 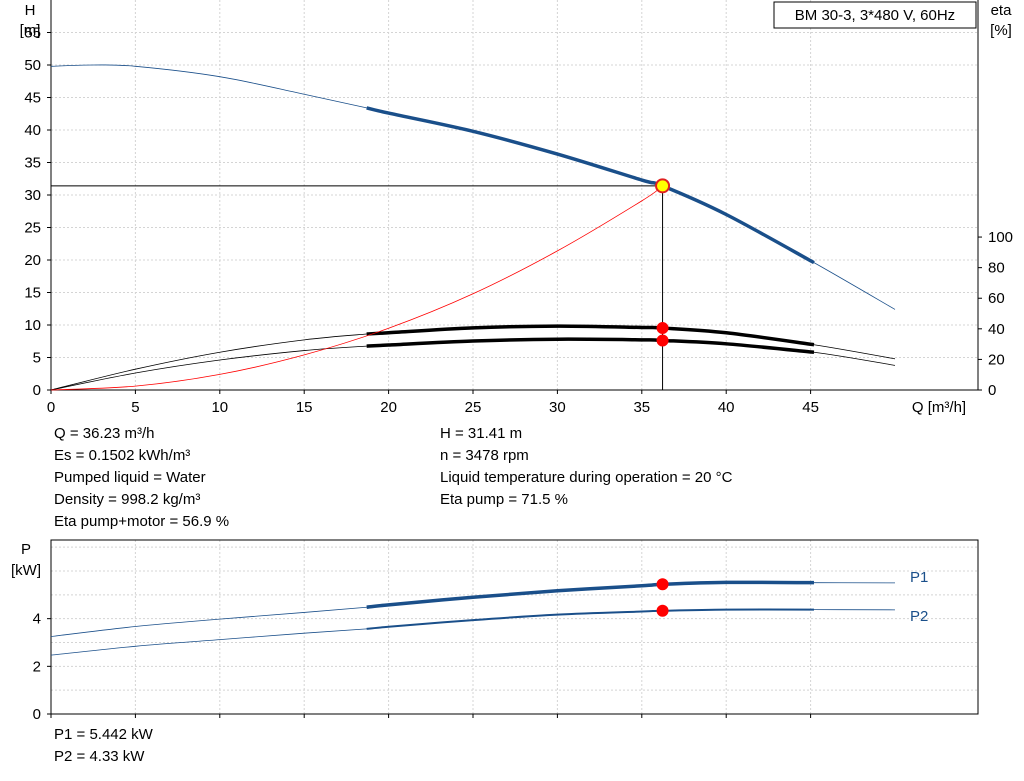 I want to click on x-axis-label: Q [m³/h], so click(x=939, y=407).